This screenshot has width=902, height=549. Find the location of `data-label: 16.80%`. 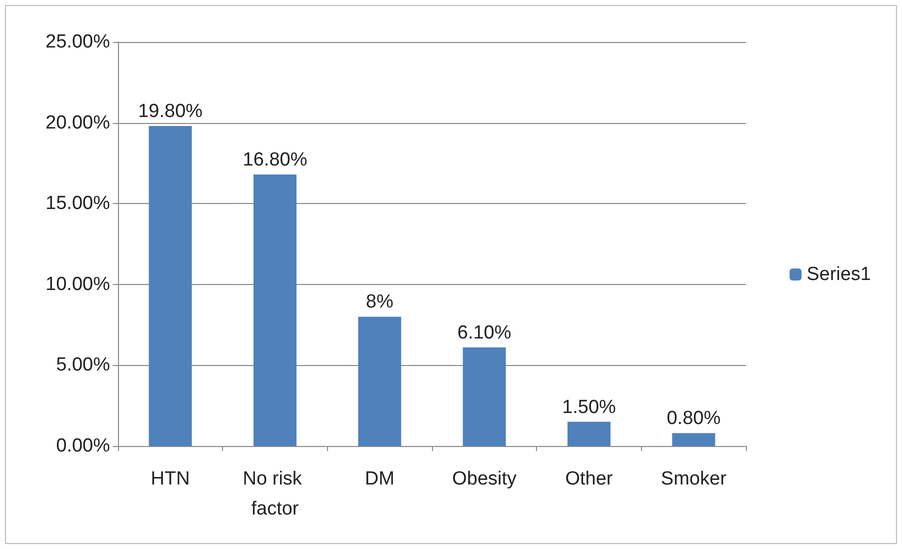

data-label: 16.80% is located at coordinates (275, 160).